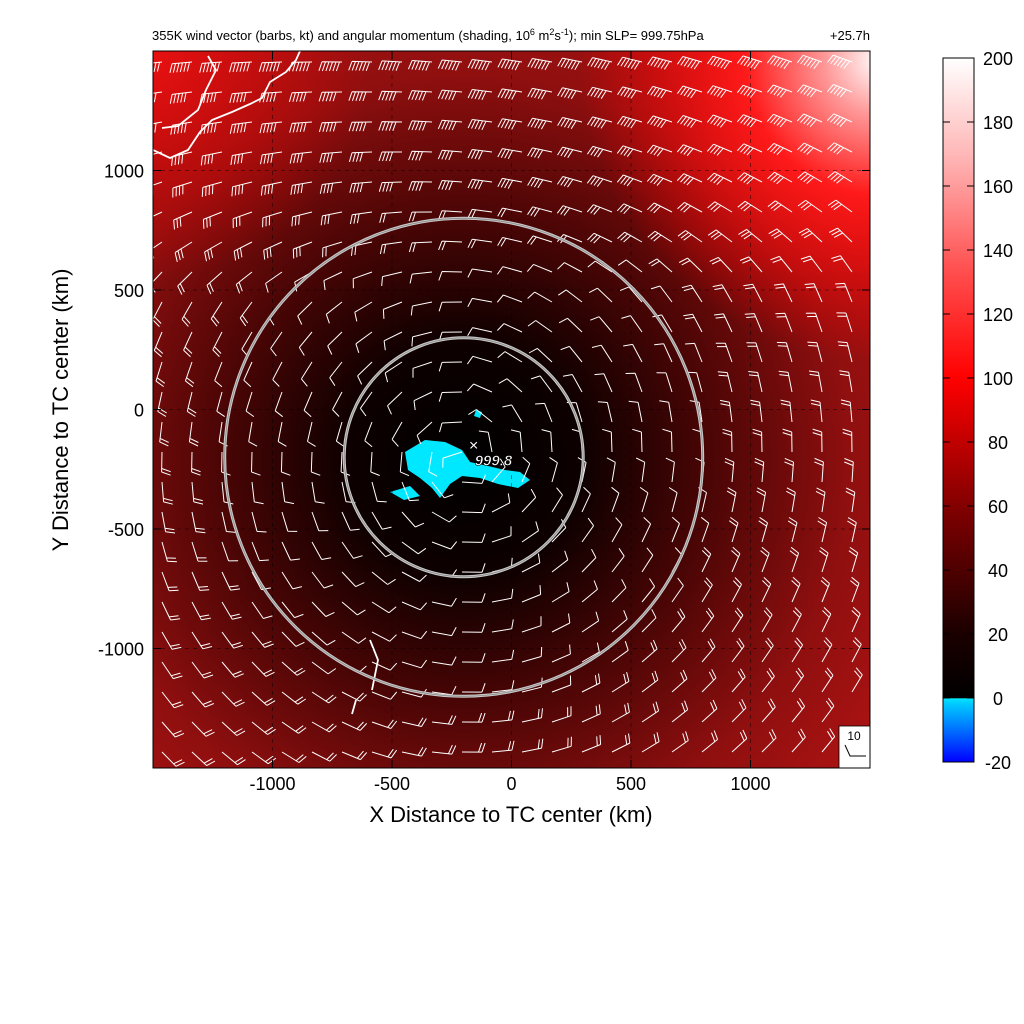  I want to click on low-center-marker: ×, so click(473, 445).